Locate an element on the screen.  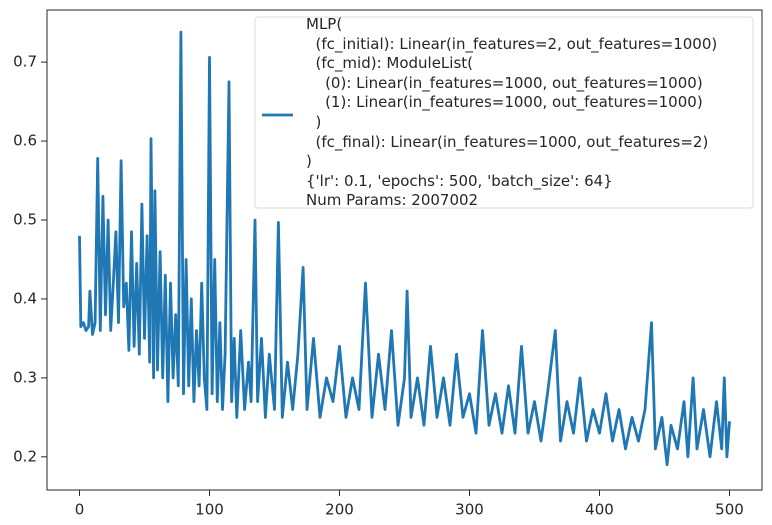
y-tick-label: 0.7 is located at coordinates (25, 62).